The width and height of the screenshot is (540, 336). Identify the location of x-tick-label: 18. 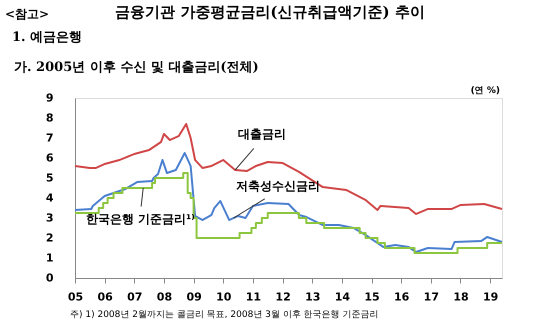
(461, 297).